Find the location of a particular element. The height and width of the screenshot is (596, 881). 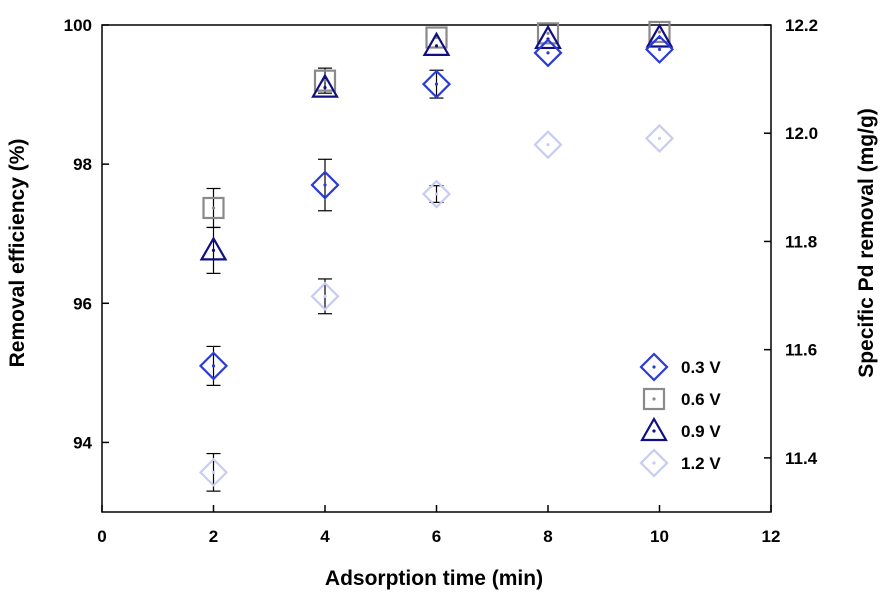

legend-label: 1.2 V is located at coordinates (701, 463).